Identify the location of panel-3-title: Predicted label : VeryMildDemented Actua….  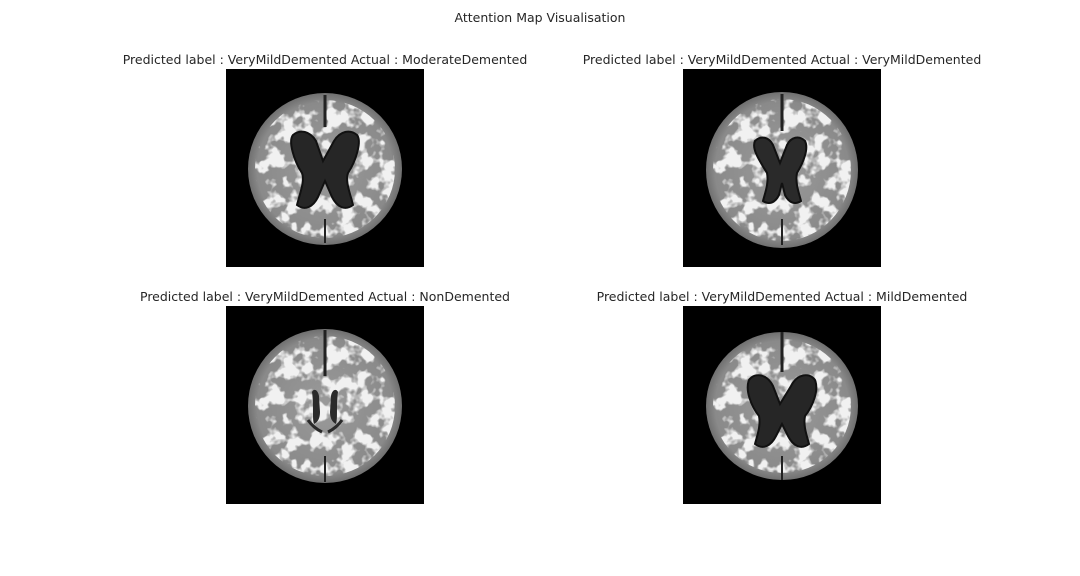
(325, 296).